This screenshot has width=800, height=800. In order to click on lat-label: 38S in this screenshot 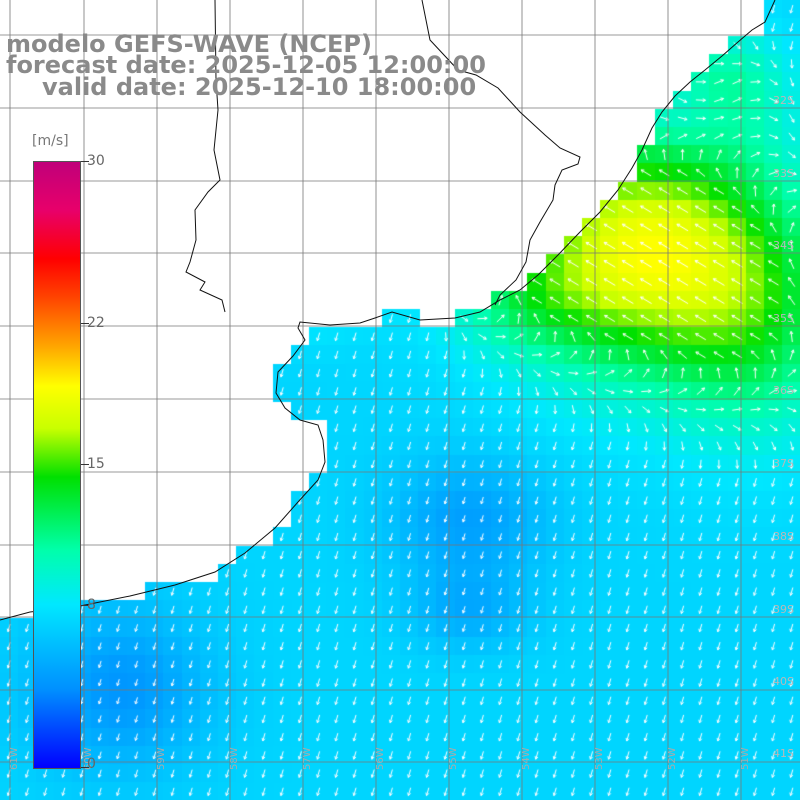, I will do `click(783, 536)`.